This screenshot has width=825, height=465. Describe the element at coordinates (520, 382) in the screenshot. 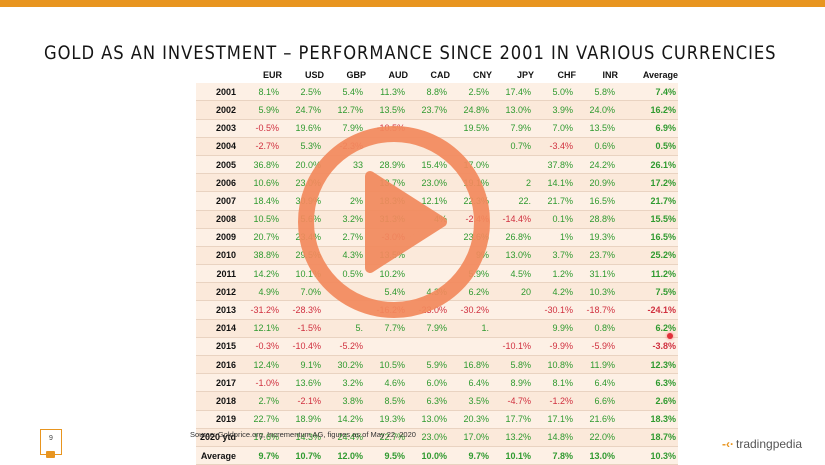

I see `value-cell-jpy: 8.9%` at that location.